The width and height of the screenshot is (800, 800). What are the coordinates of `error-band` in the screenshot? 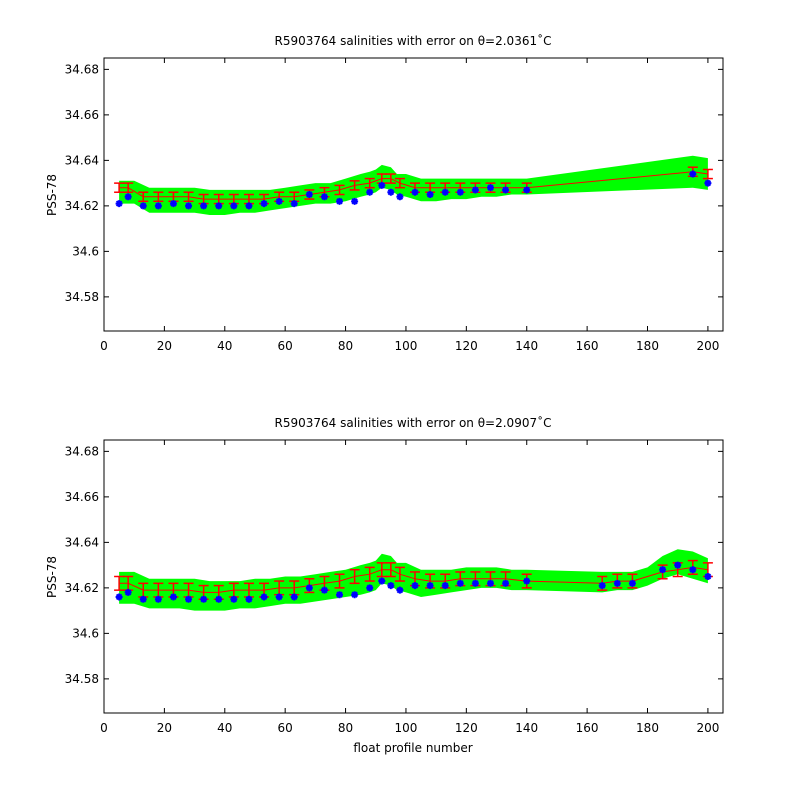 It's located at (413, 185).